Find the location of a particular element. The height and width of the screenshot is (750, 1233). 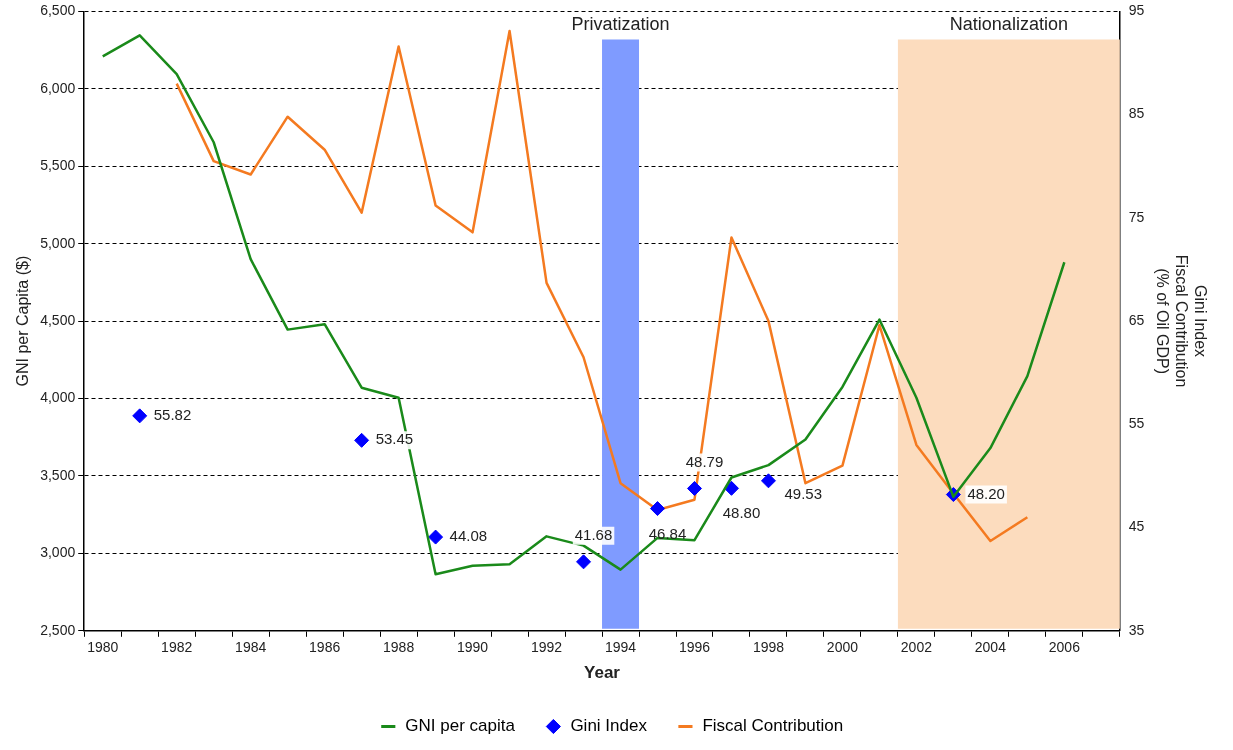

y2-tick-label: 55 is located at coordinates (1136, 423).